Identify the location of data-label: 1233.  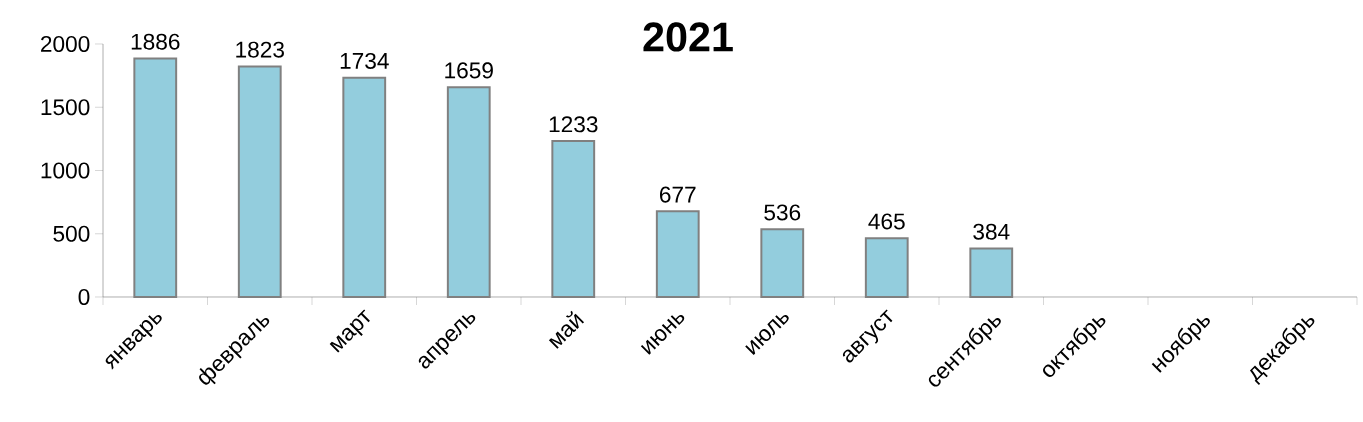
(573, 124).